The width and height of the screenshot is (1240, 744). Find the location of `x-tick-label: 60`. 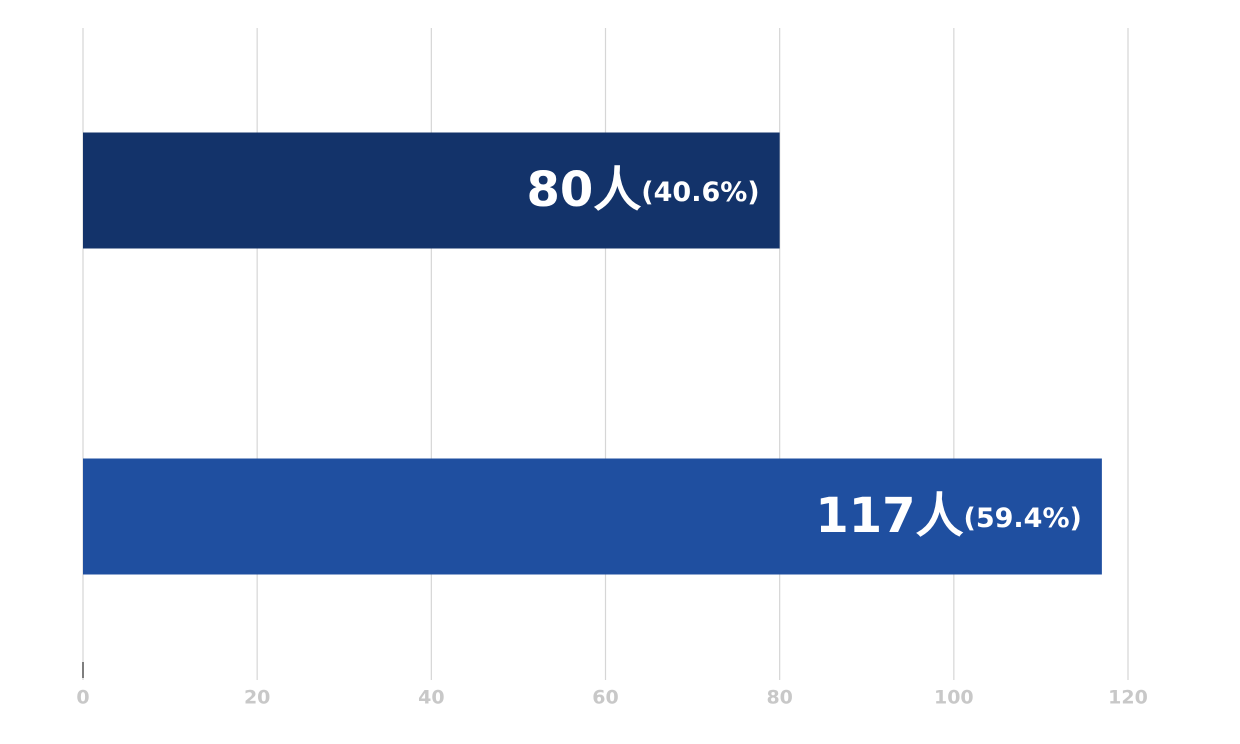

x-tick-label: 60 is located at coordinates (605, 698).